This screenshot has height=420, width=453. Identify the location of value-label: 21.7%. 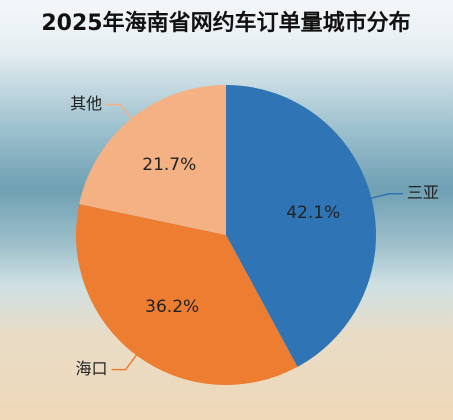
(169, 165).